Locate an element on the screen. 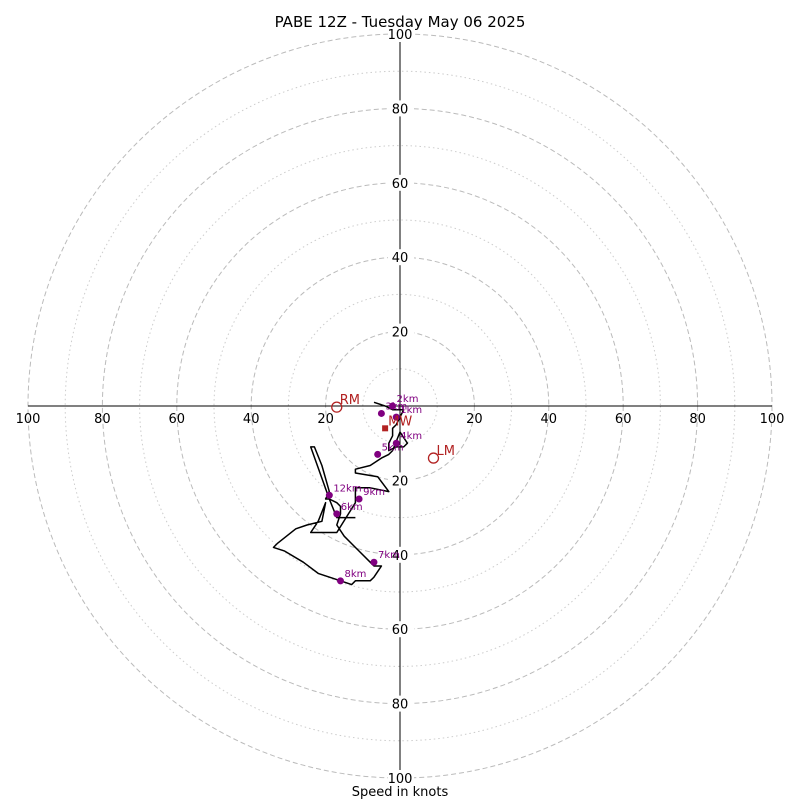  height-marker-label: 7km is located at coordinates (389, 555).